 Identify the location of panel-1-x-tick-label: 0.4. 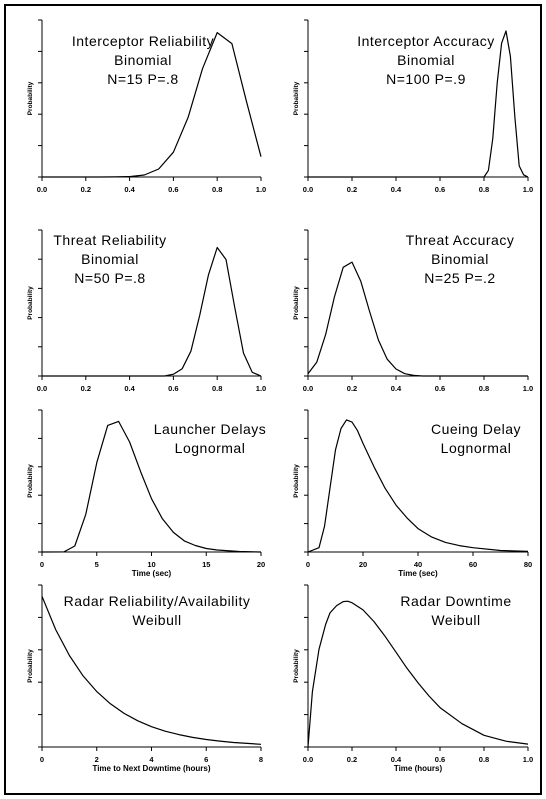
(129, 189).